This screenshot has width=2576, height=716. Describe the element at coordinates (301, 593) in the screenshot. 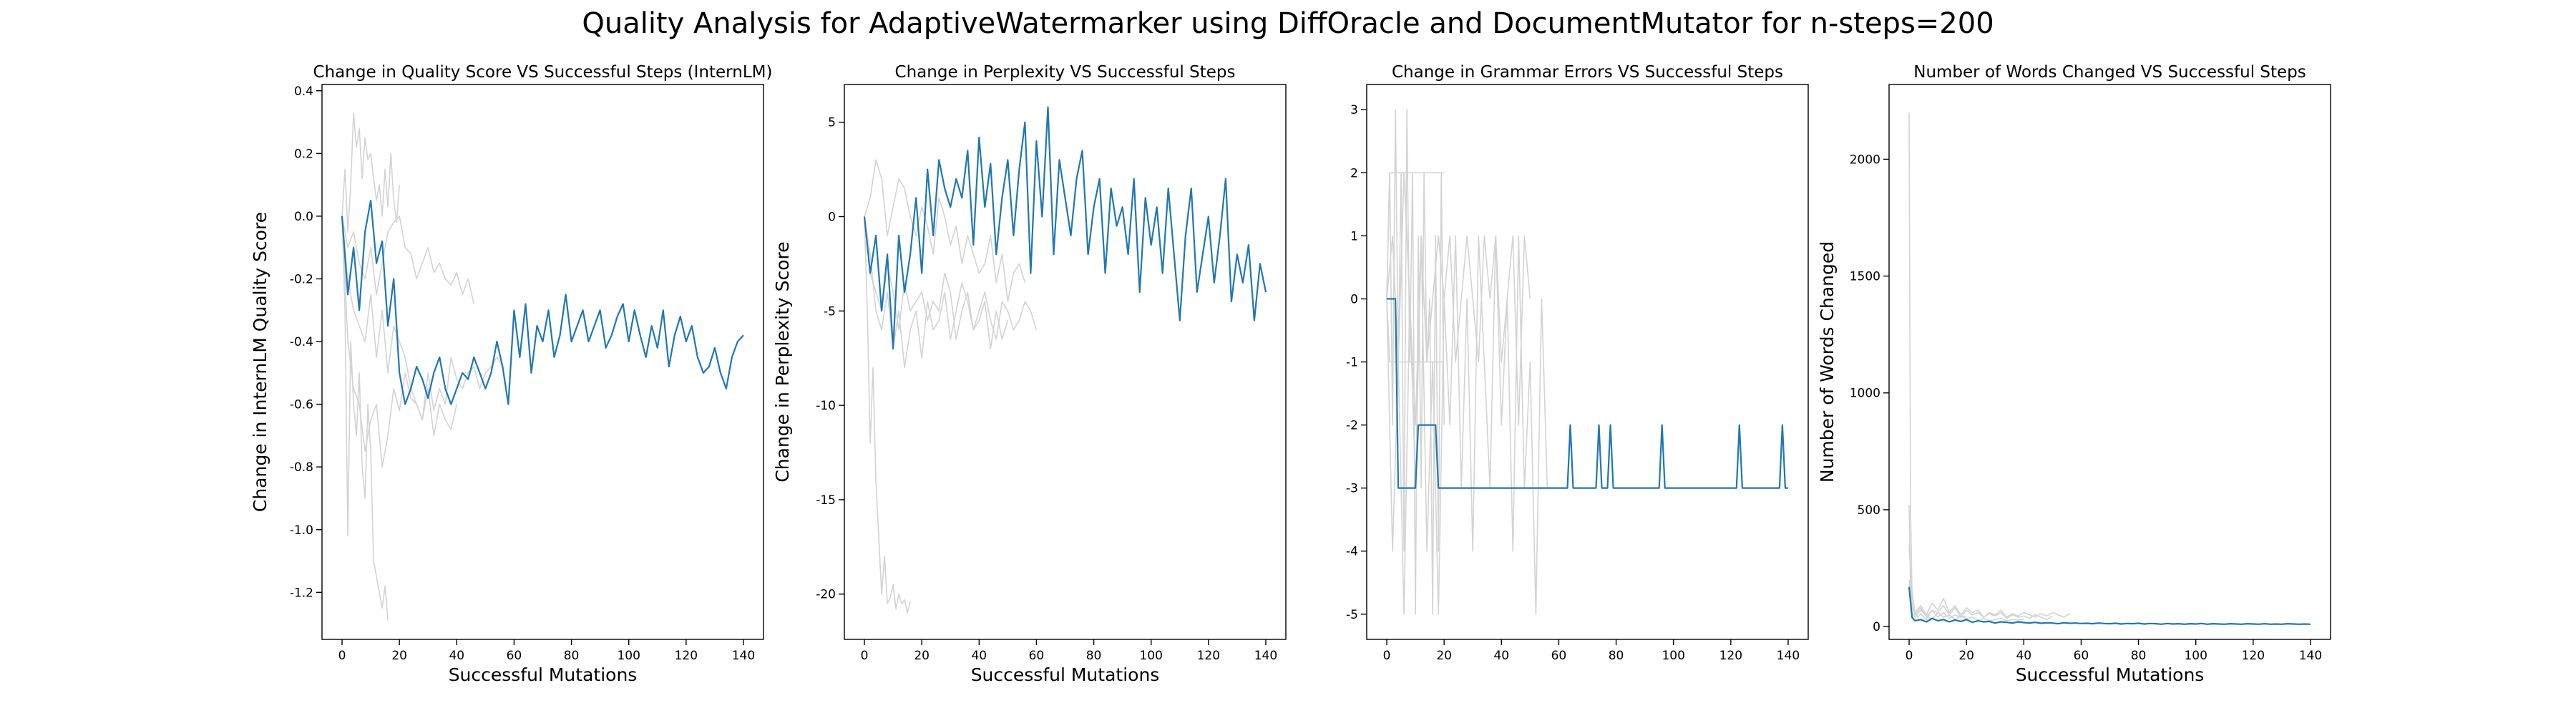

I see `y-tick-label: -1.2` at that location.